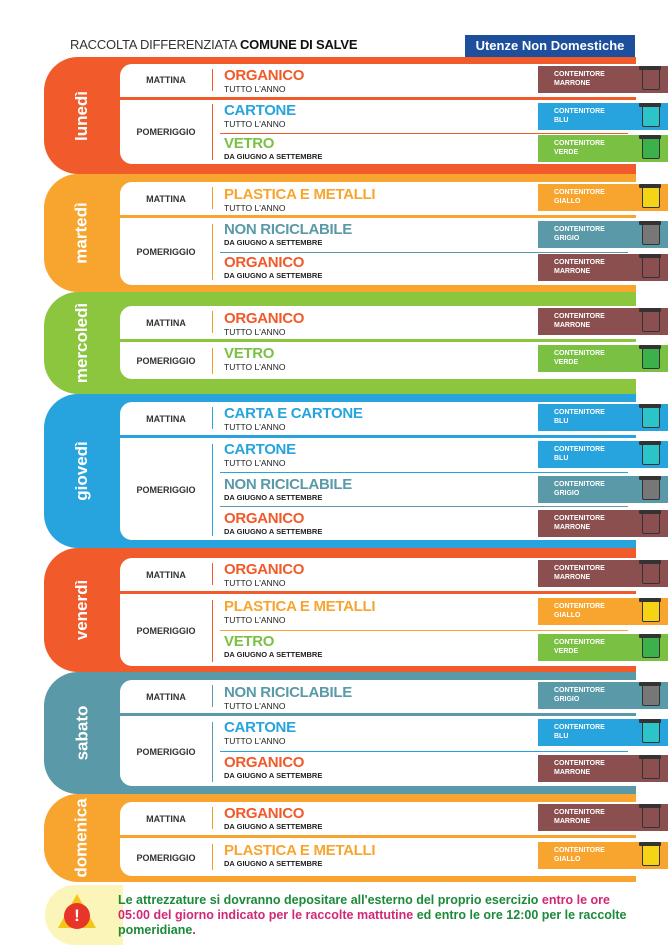 This screenshot has height=951, width=672. Describe the element at coordinates (81, 233) in the screenshot. I see `day-name: martedì` at that location.